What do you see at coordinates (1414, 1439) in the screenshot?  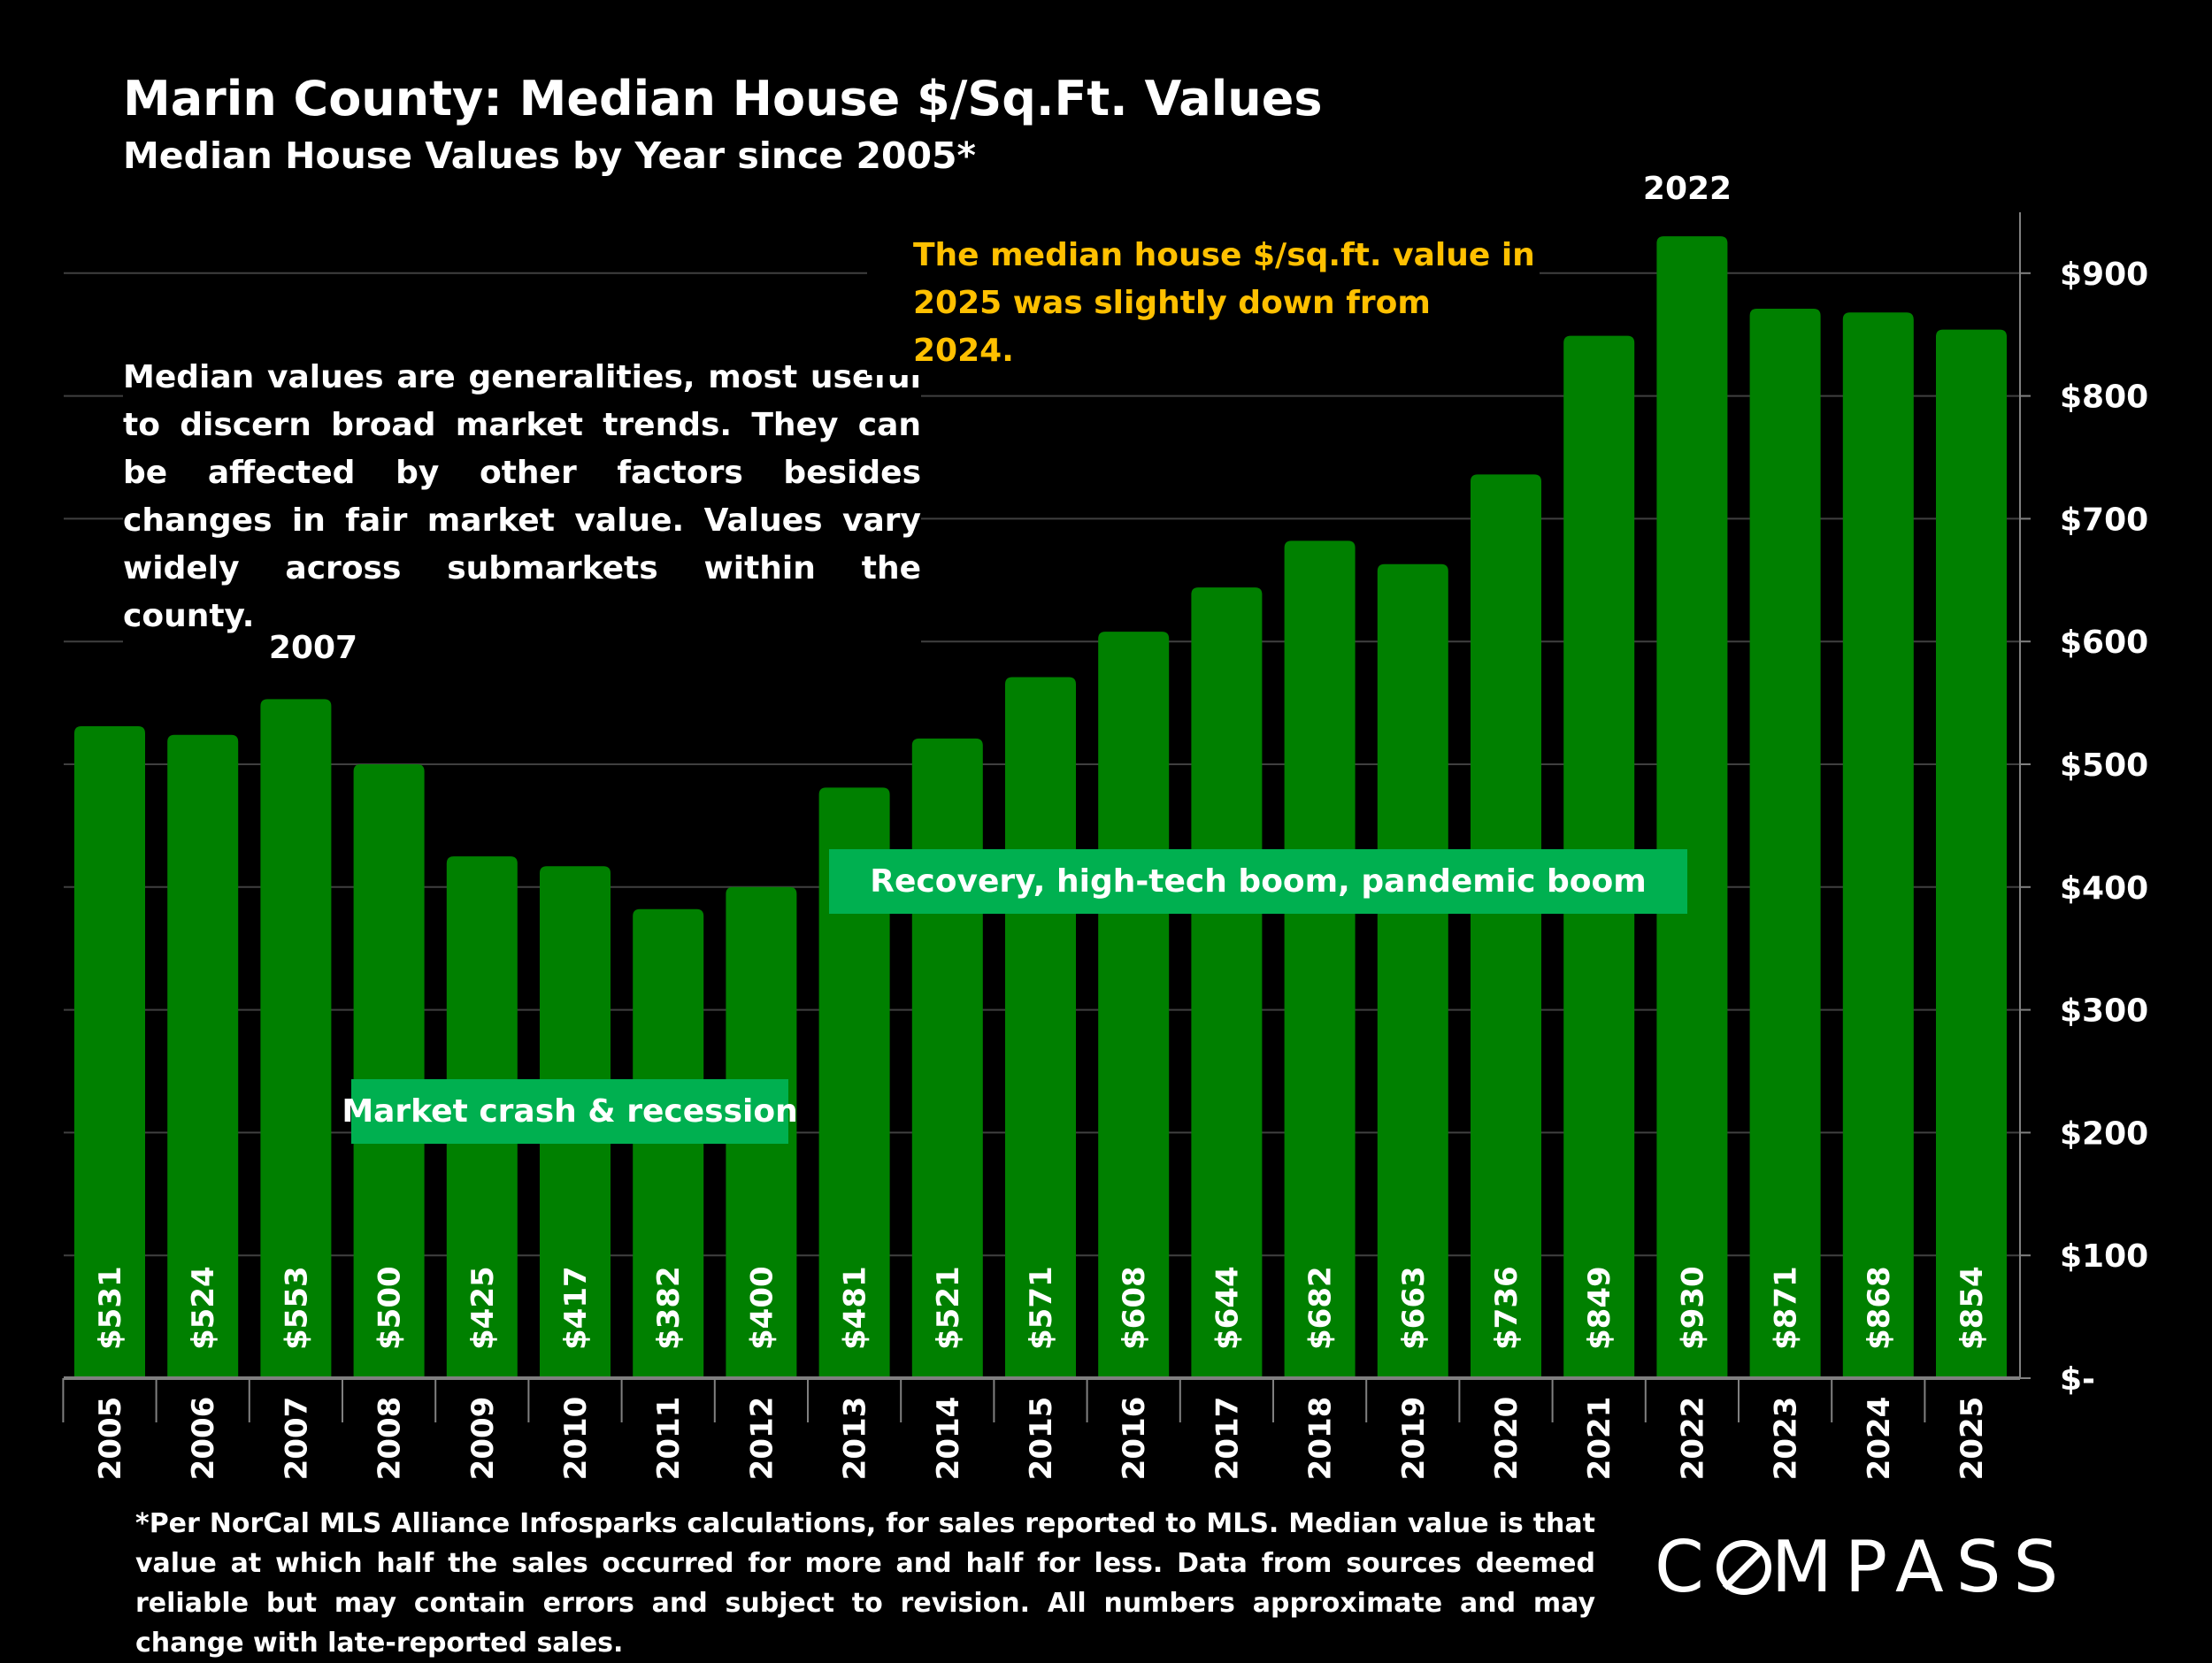 I see `x-tick-label: 2019` at bounding box center [1414, 1439].